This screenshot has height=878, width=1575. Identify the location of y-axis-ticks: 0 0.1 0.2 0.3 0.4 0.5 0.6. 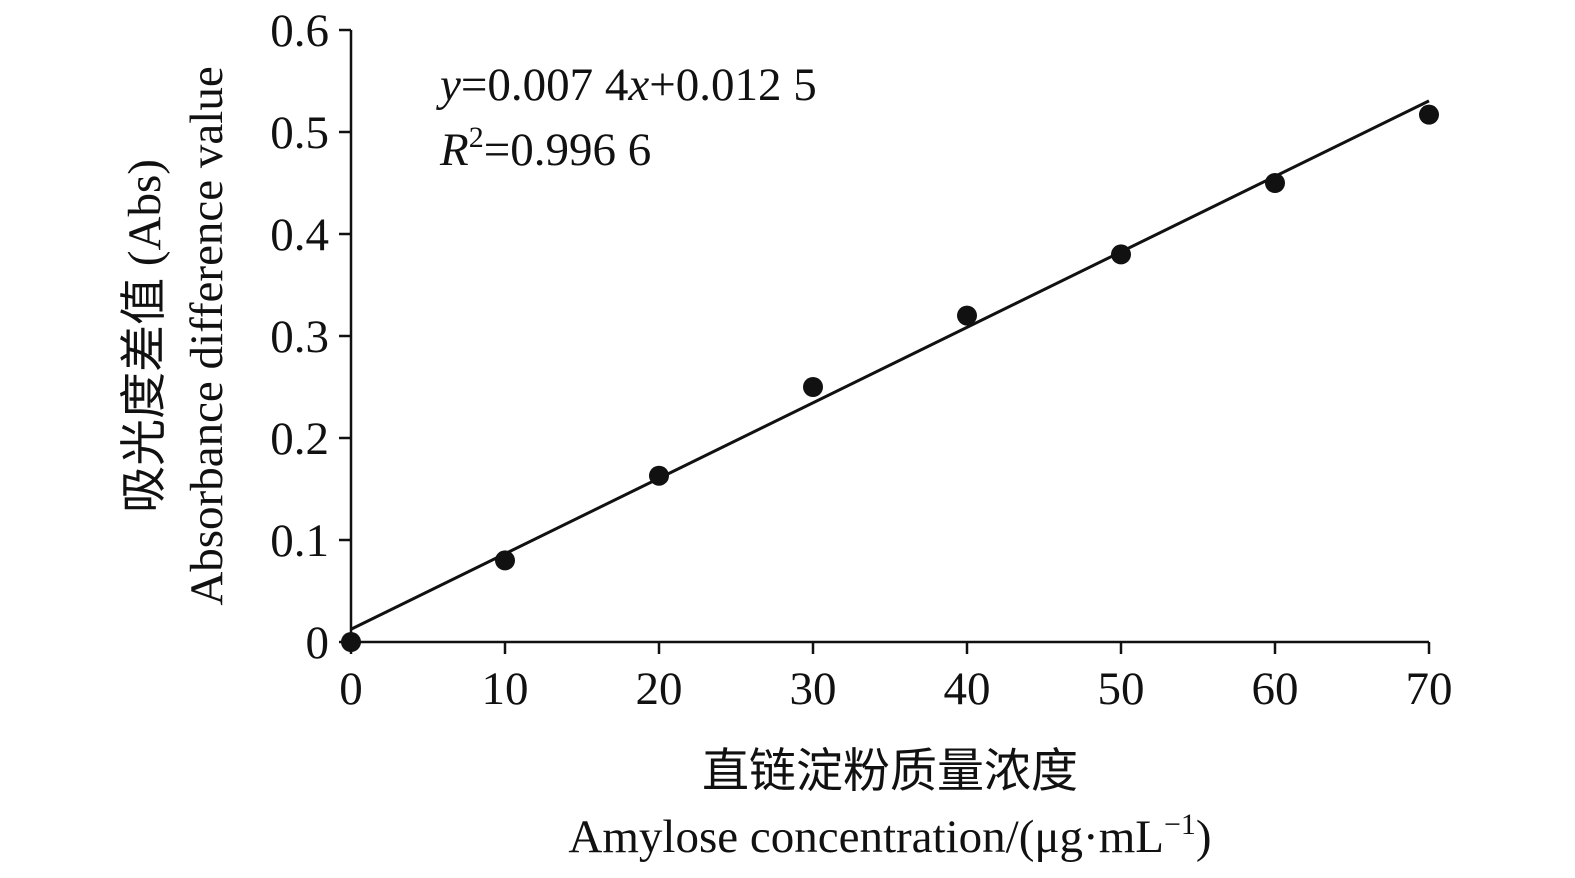
(310, 337).